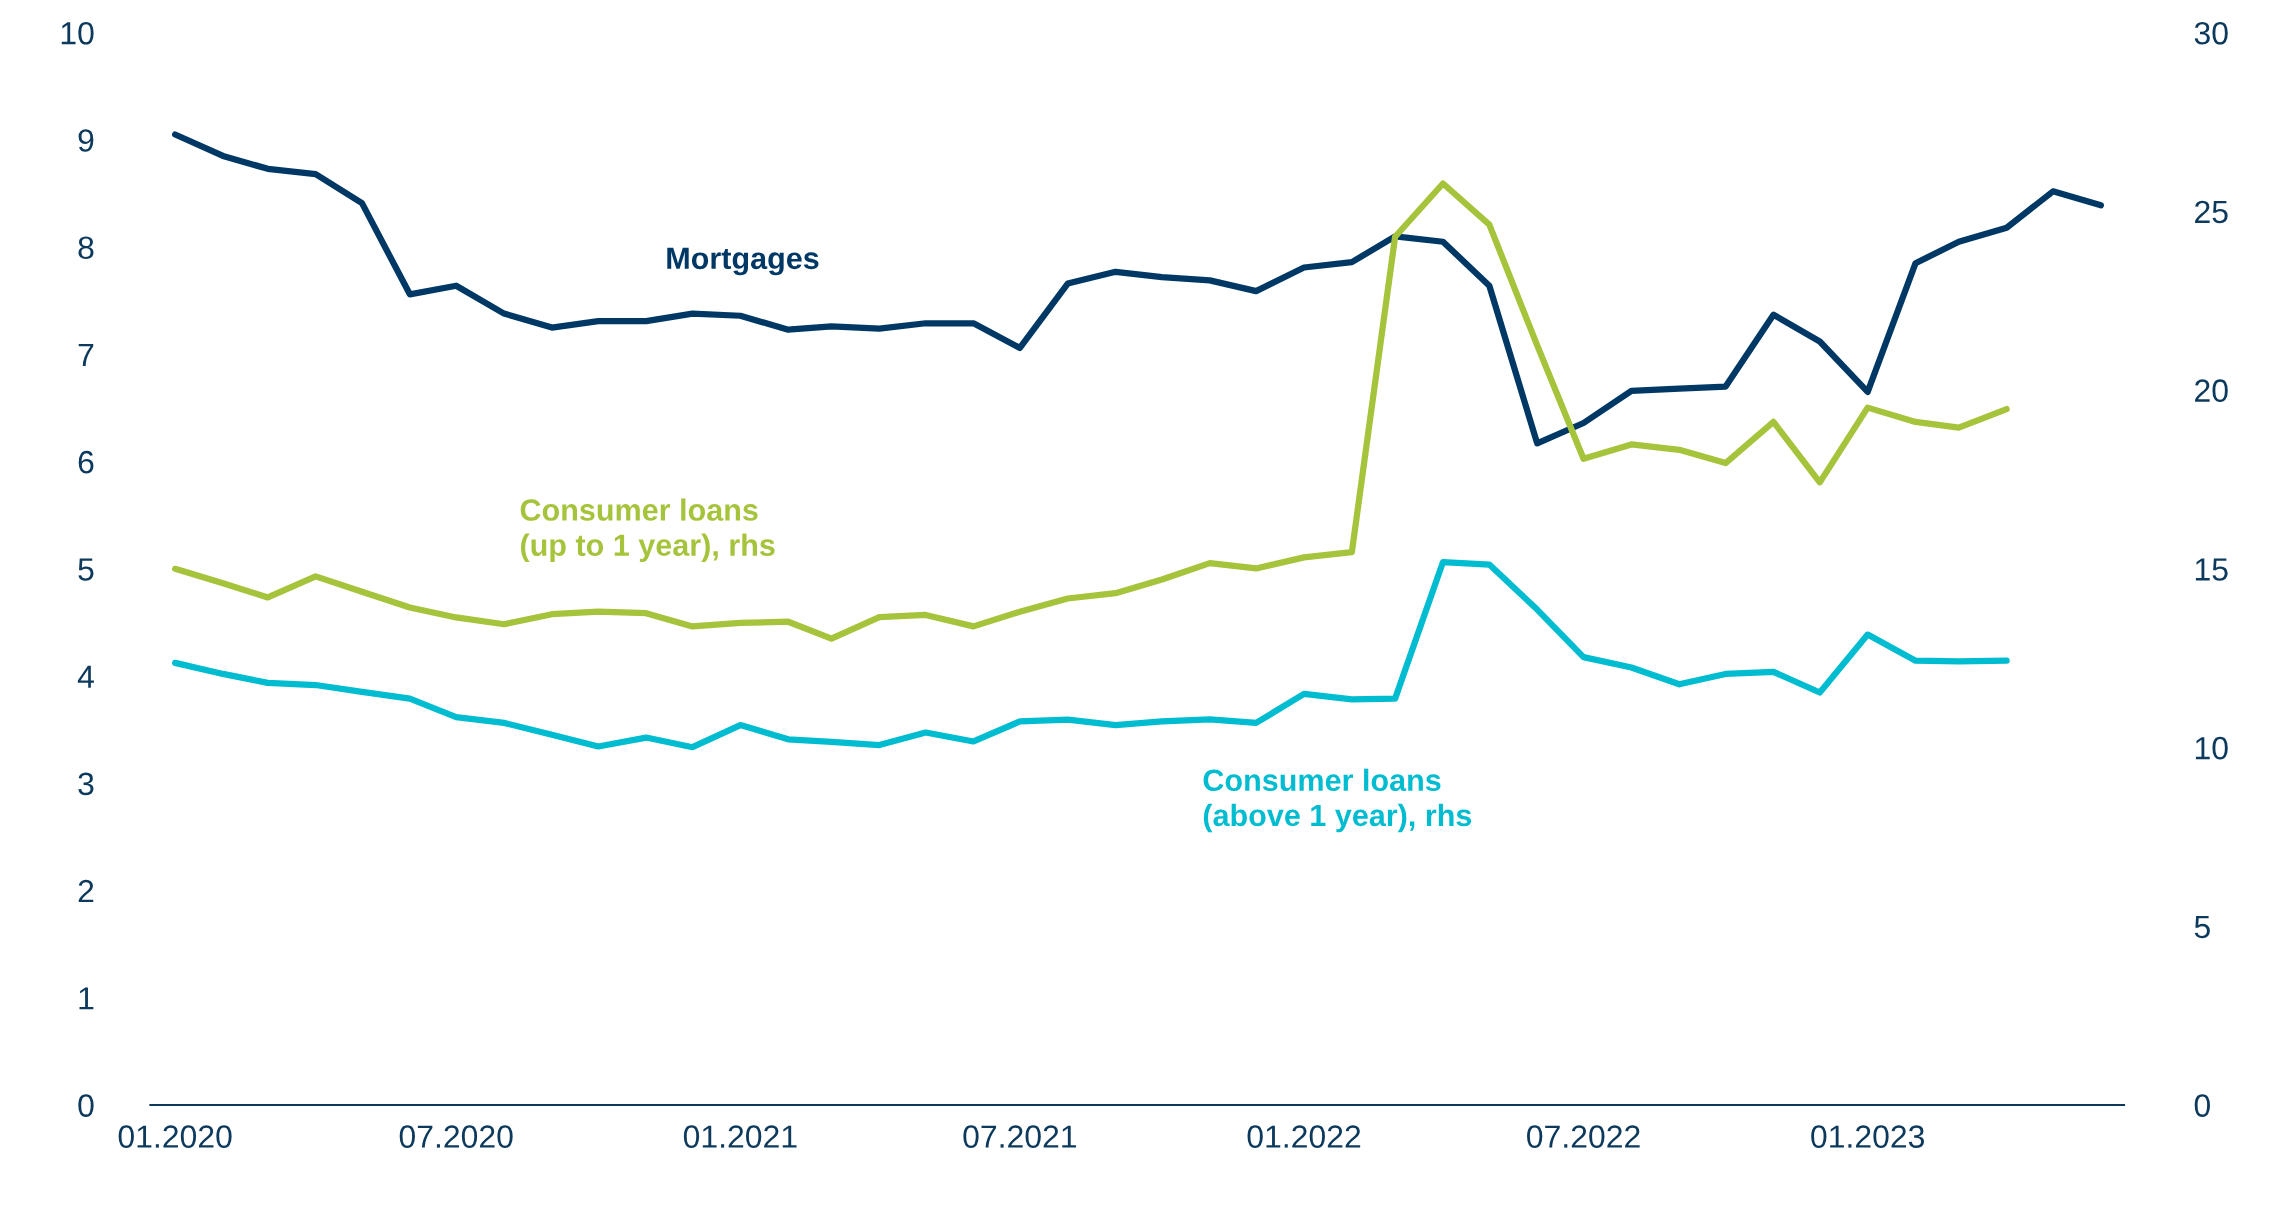 This screenshot has width=2279, height=1209. I want to click on series-label: Consumer loans (up to 1 year), rhs, so click(647, 530).